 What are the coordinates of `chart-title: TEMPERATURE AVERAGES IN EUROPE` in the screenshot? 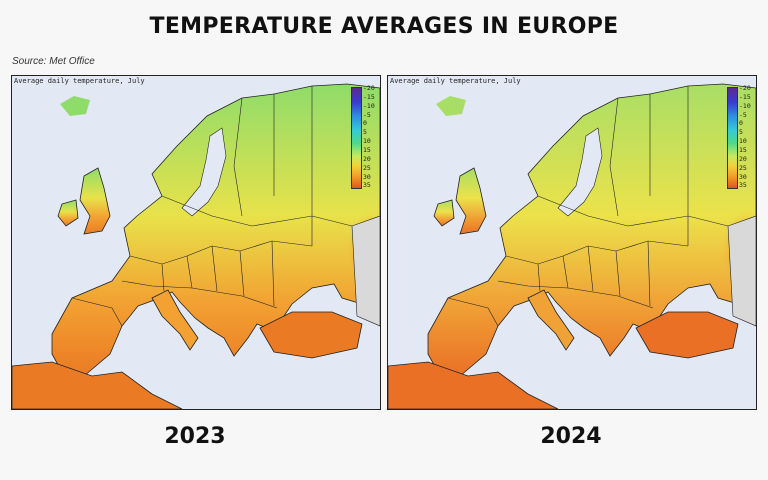 It's located at (384, 26).